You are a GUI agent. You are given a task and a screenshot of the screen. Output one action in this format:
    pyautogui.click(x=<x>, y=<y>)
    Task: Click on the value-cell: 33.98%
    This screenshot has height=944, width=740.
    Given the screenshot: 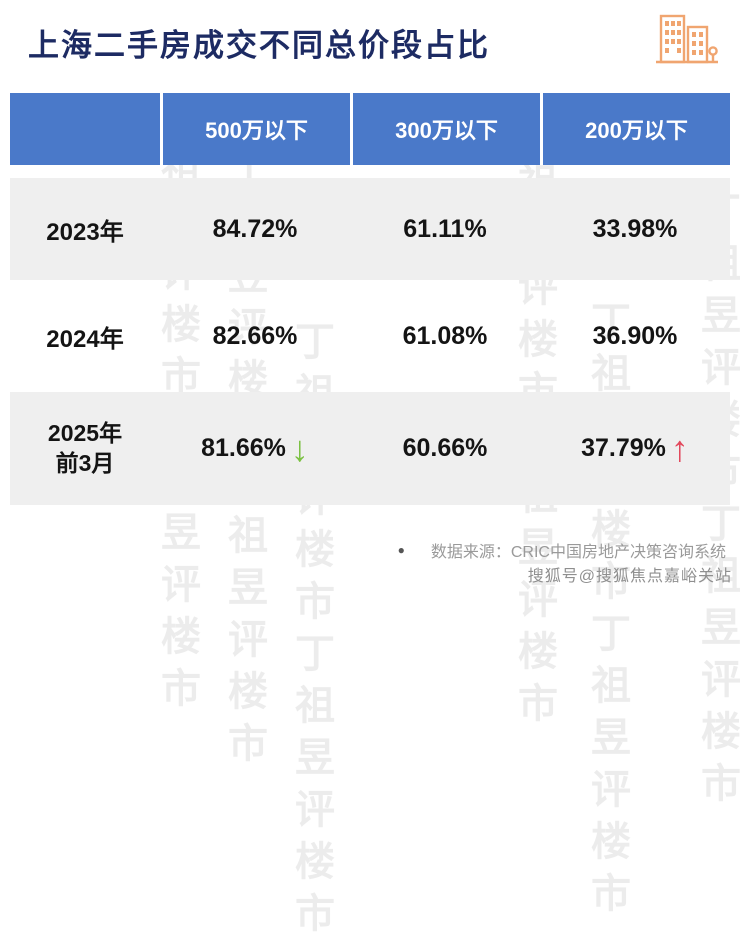 What is the action you would take?
    pyautogui.click(x=635, y=228)
    